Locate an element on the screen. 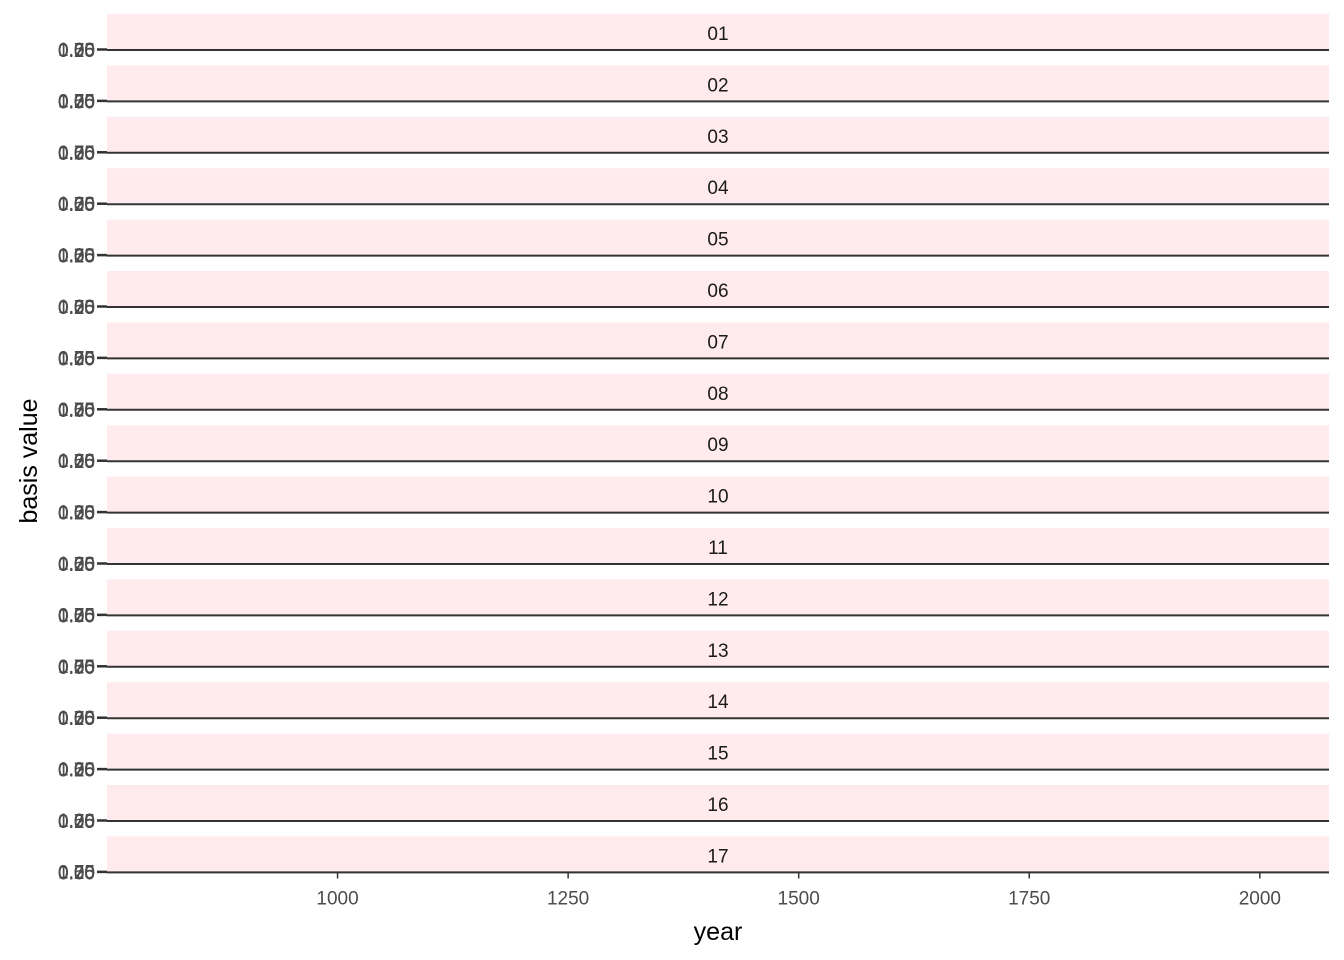  facet-strip-label: 16 is located at coordinates (717, 805).